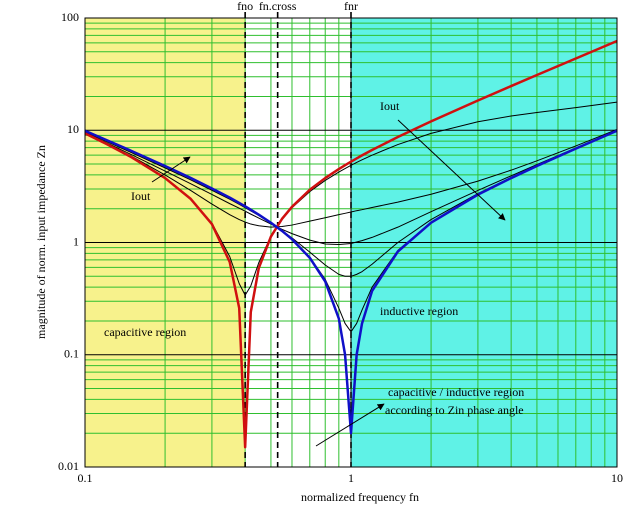 This screenshot has width=640, height=511. I want to click on y-tick-label: 0.01, so click(68, 466).